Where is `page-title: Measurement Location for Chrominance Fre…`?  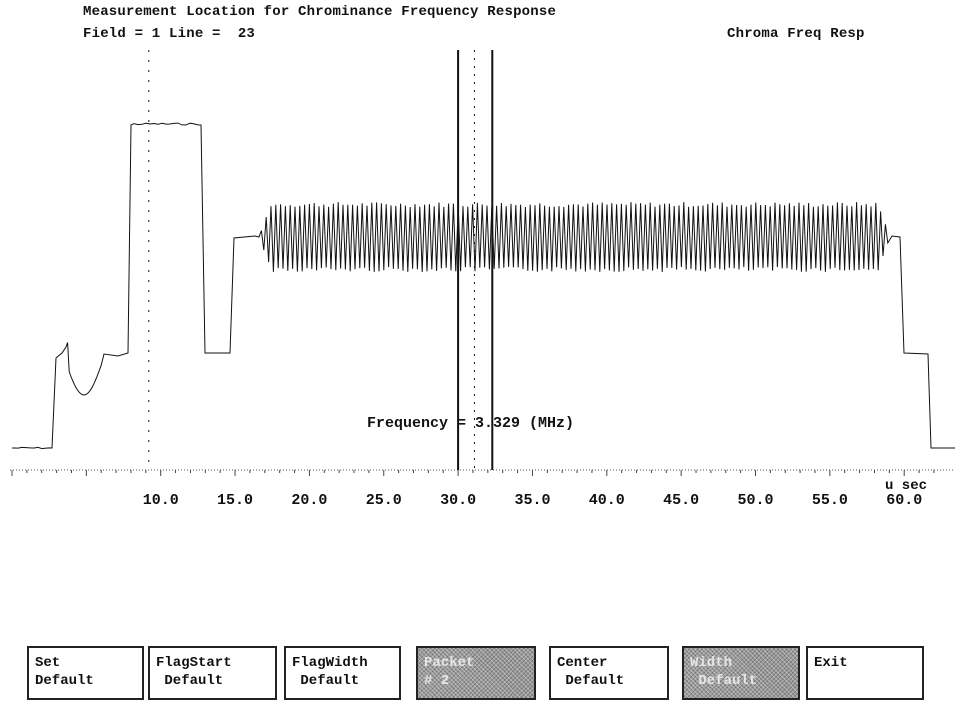
page-title: Measurement Location for Chrominance Fre… is located at coordinates (320, 12).